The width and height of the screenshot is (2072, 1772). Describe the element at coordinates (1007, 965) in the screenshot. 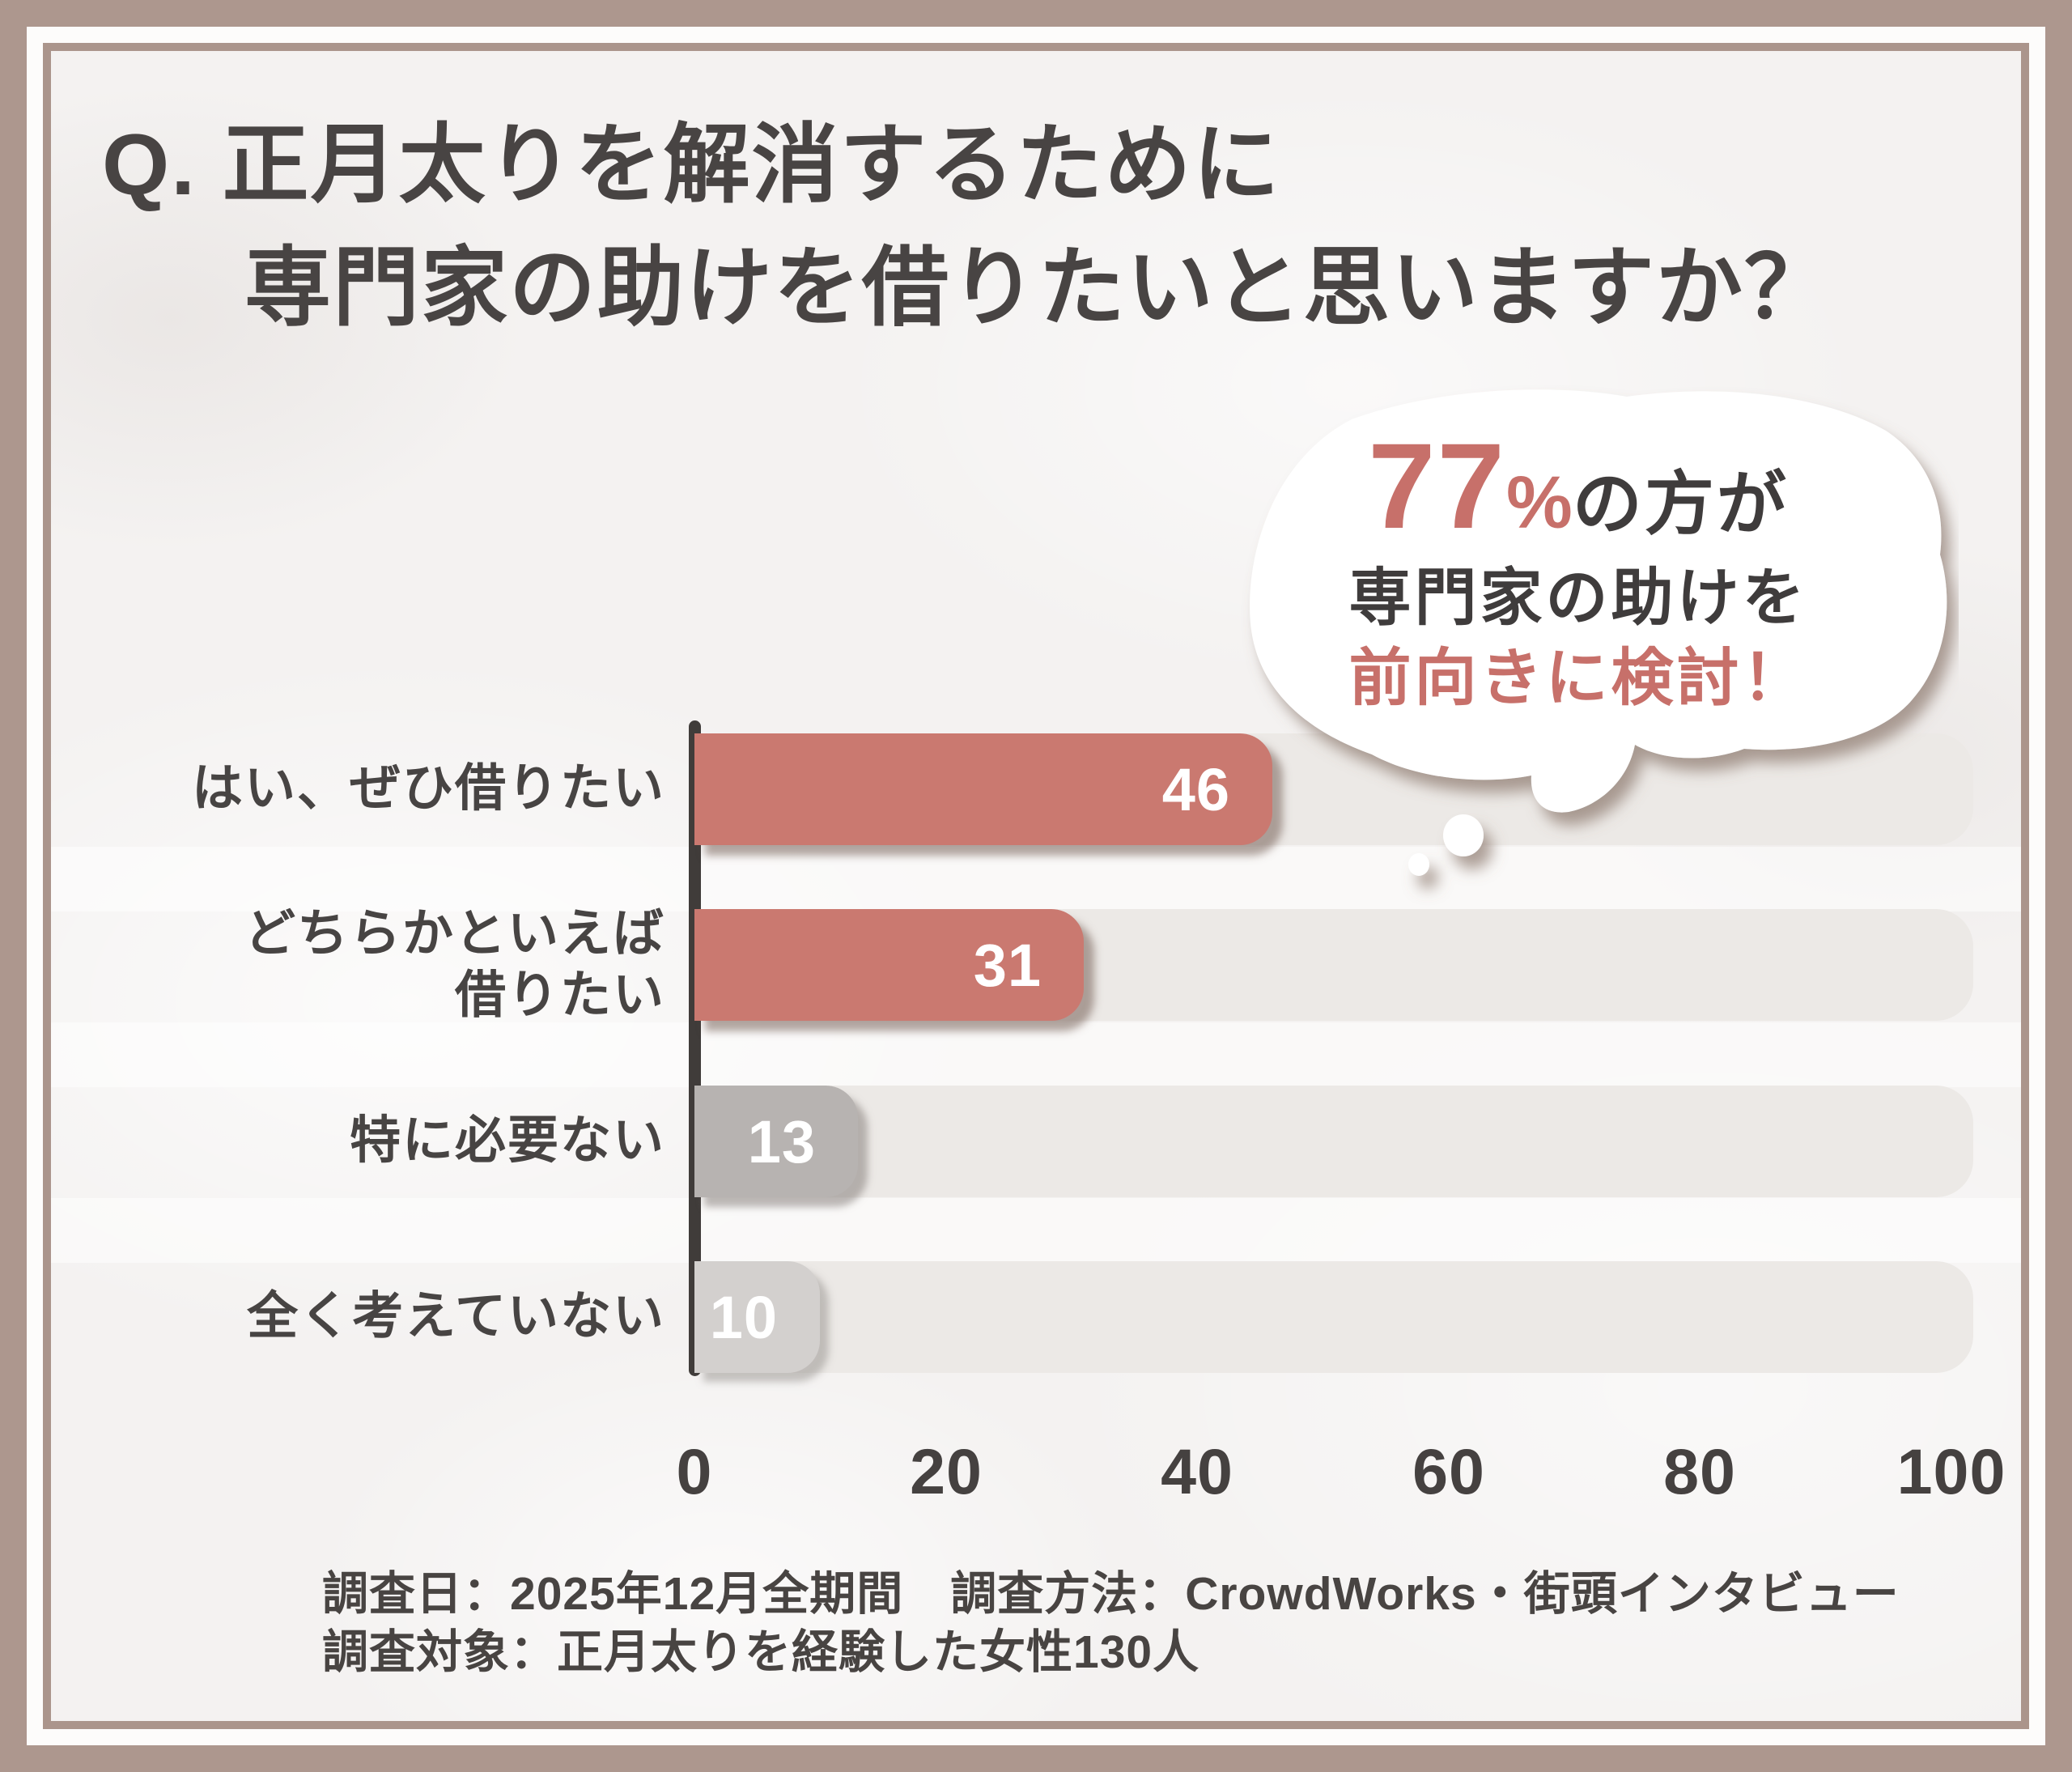

I see `bar-value-label: 31` at that location.